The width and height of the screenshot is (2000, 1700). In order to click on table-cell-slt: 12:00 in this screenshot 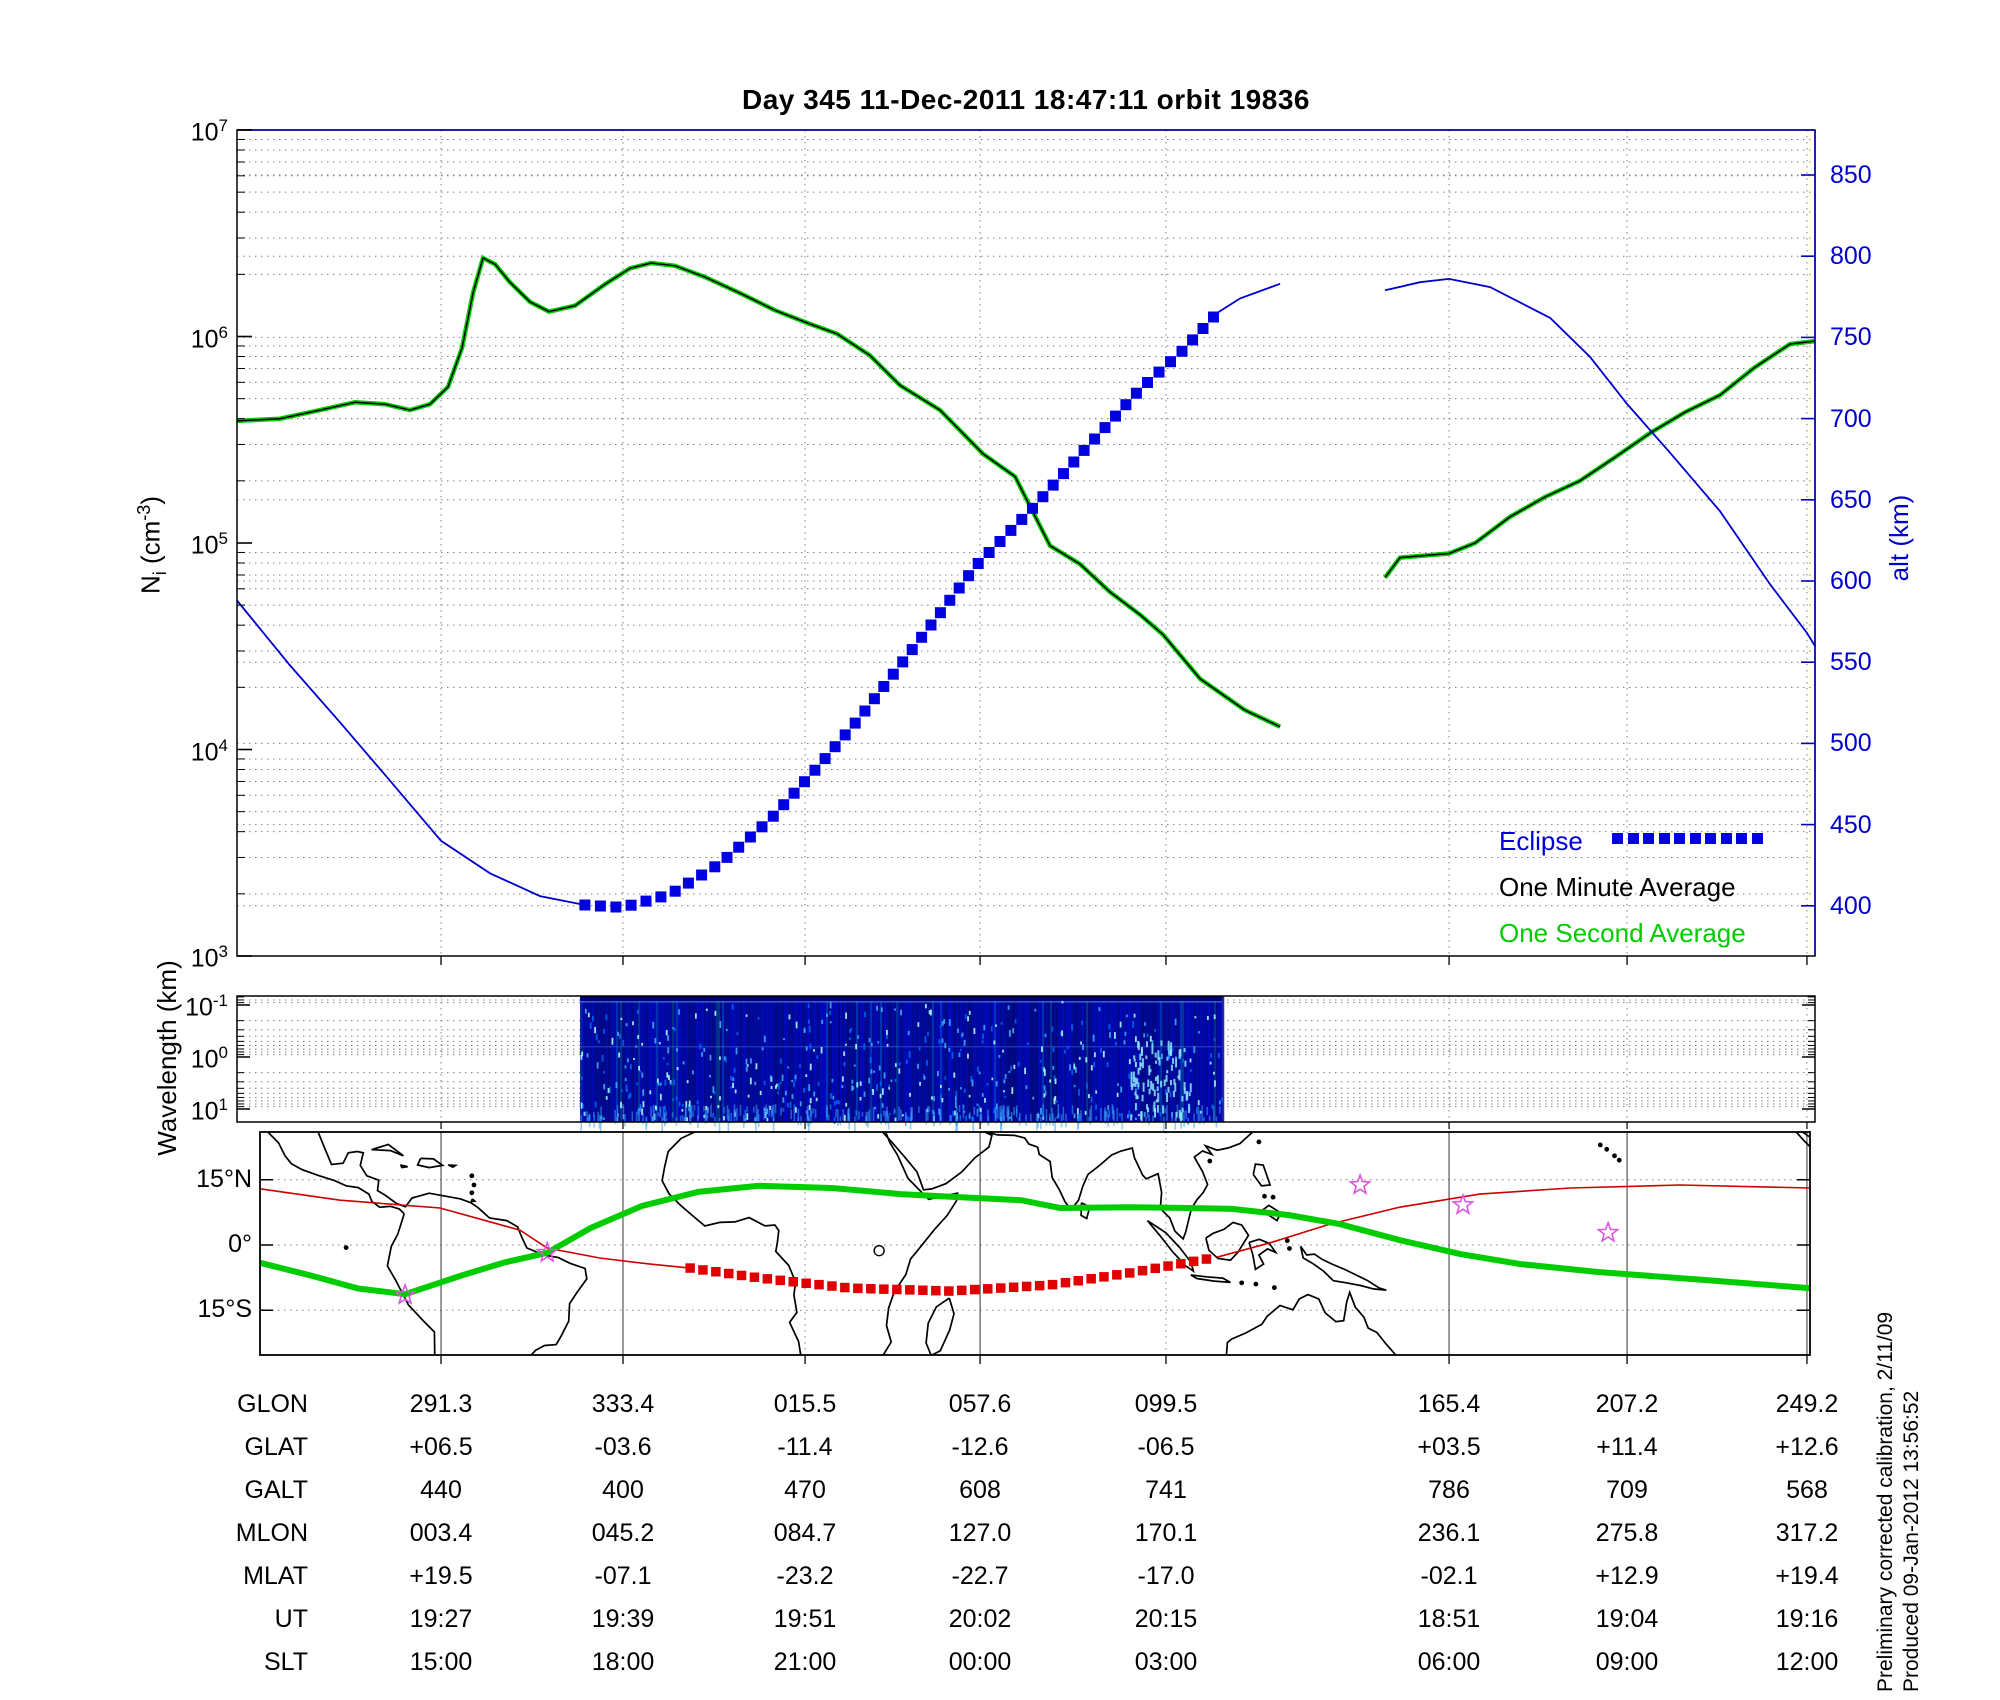, I will do `click(1807, 1662)`.